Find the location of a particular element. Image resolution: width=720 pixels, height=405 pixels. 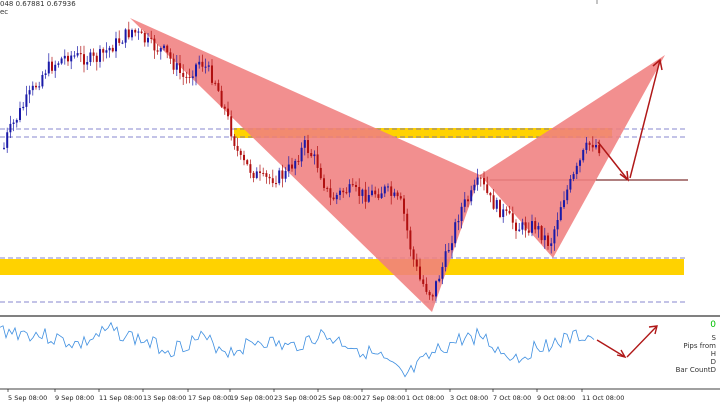

time-axis-label: 1 Oct 08:00 is located at coordinates (425, 398).